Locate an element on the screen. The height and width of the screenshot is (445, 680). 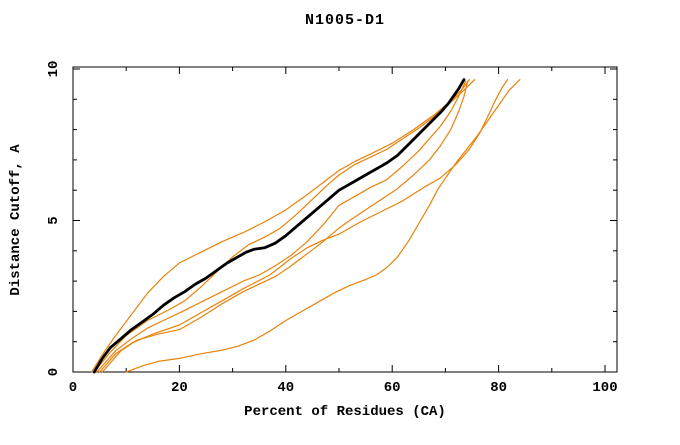
x-tick-label: 0 is located at coordinates (73, 388).